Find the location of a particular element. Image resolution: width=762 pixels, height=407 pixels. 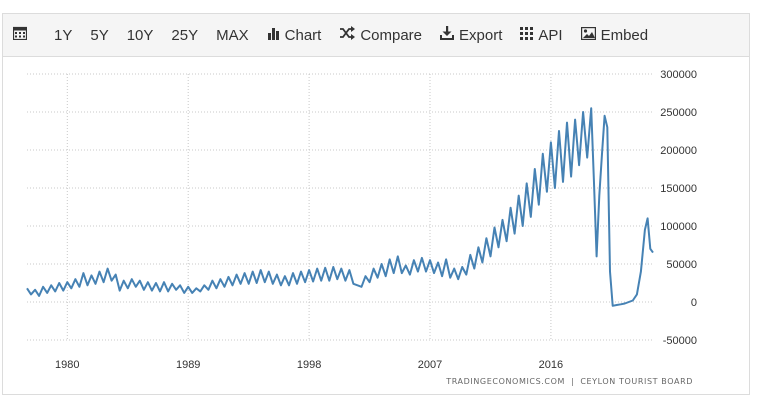

export-button: Export is located at coordinates (471, 35).